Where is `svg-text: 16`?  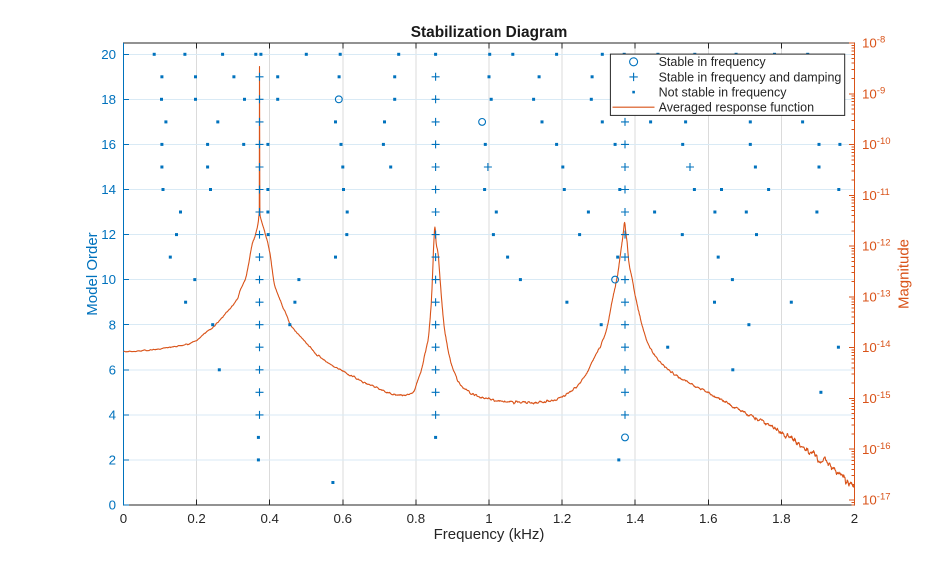 svg-text: 16 is located at coordinates (108, 144).